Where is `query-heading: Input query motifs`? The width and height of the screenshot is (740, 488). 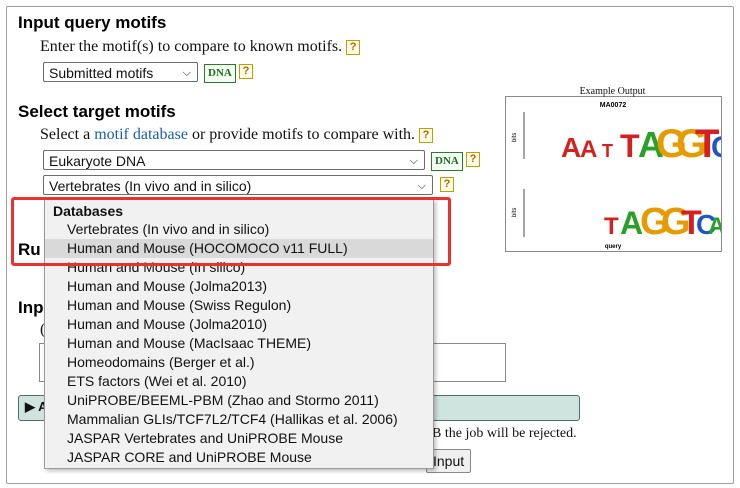 query-heading: Input query motifs is located at coordinates (92, 22).